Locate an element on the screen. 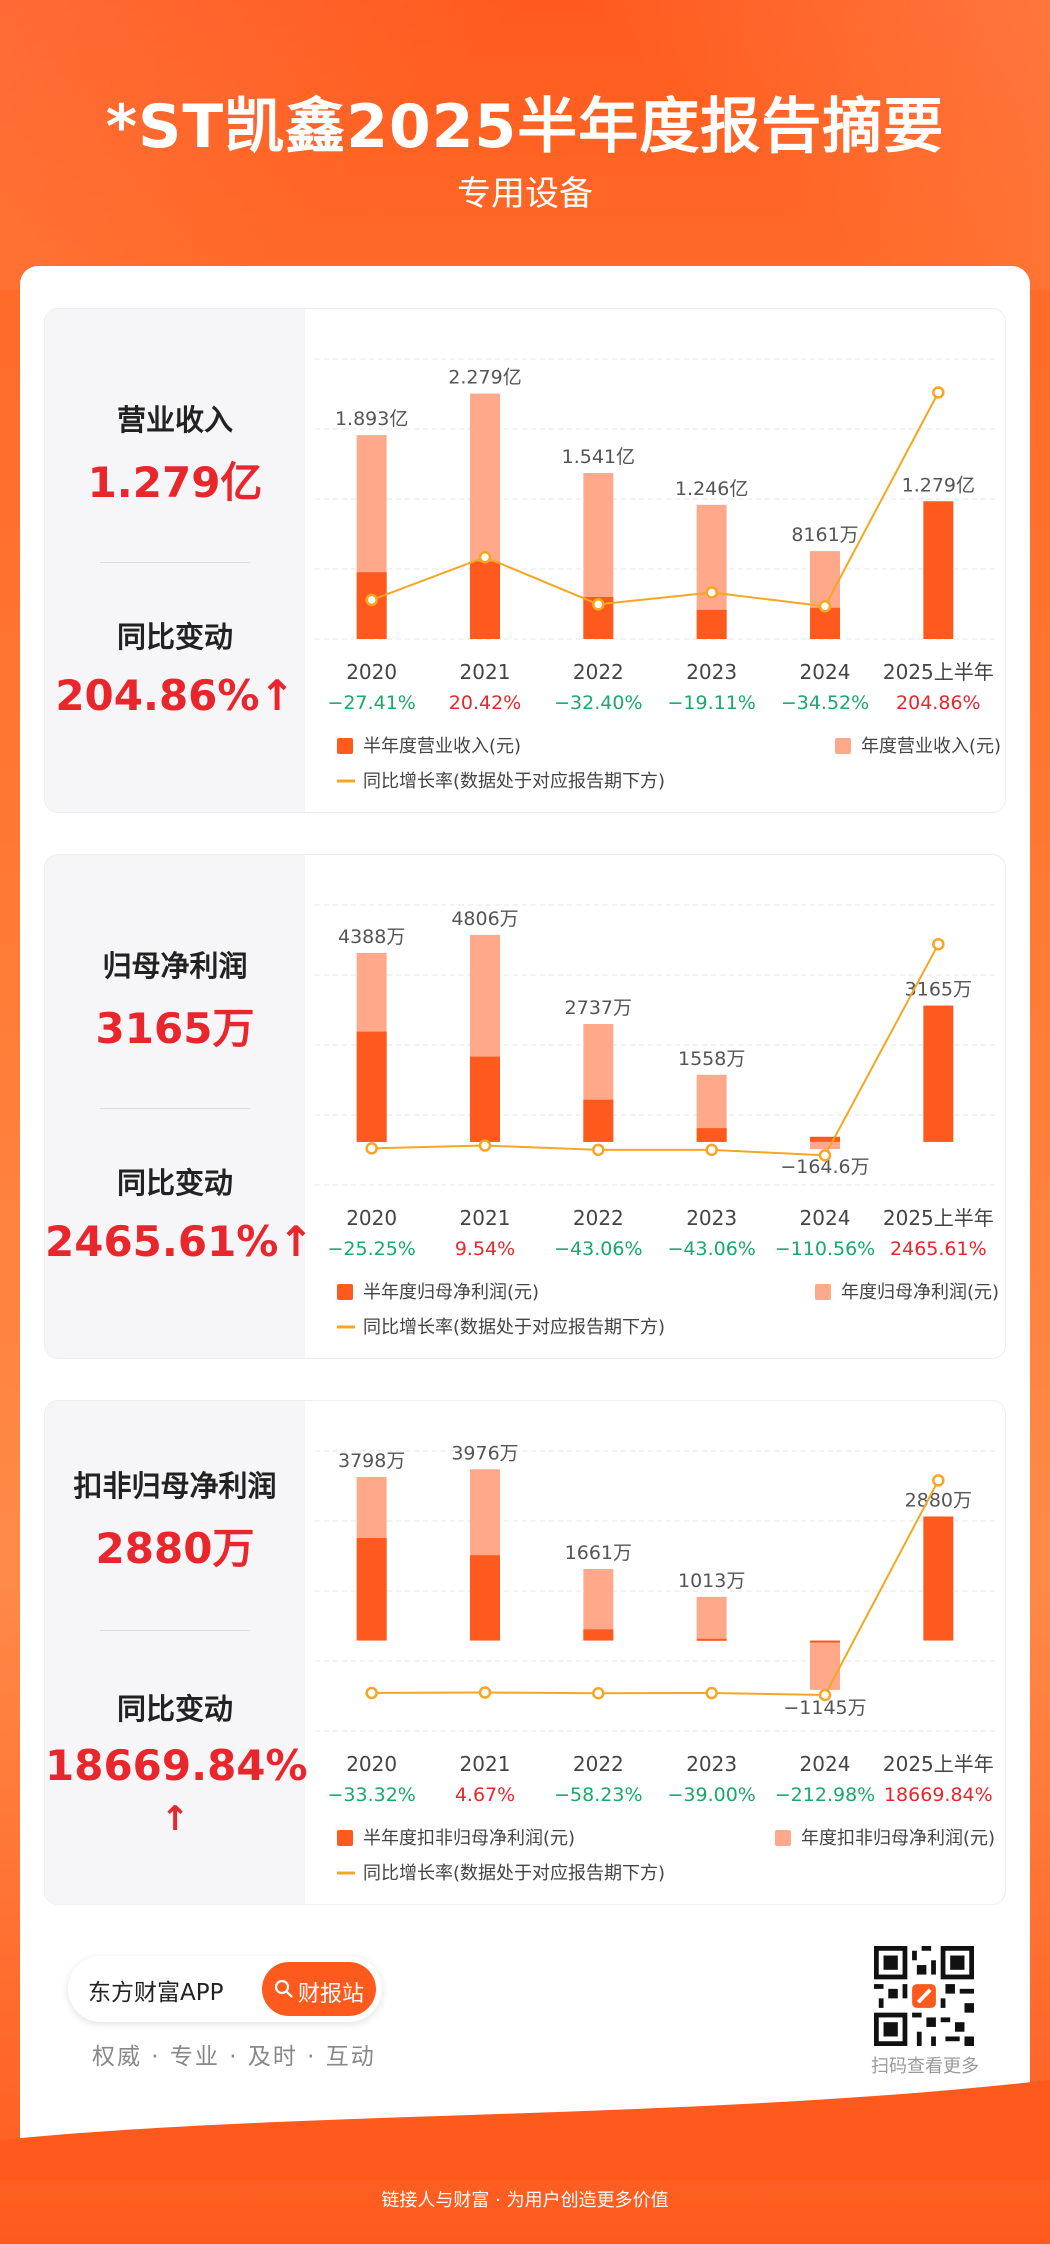 This screenshot has height=2244, width=1050. bar-value-label: 4388万 is located at coordinates (371, 937).